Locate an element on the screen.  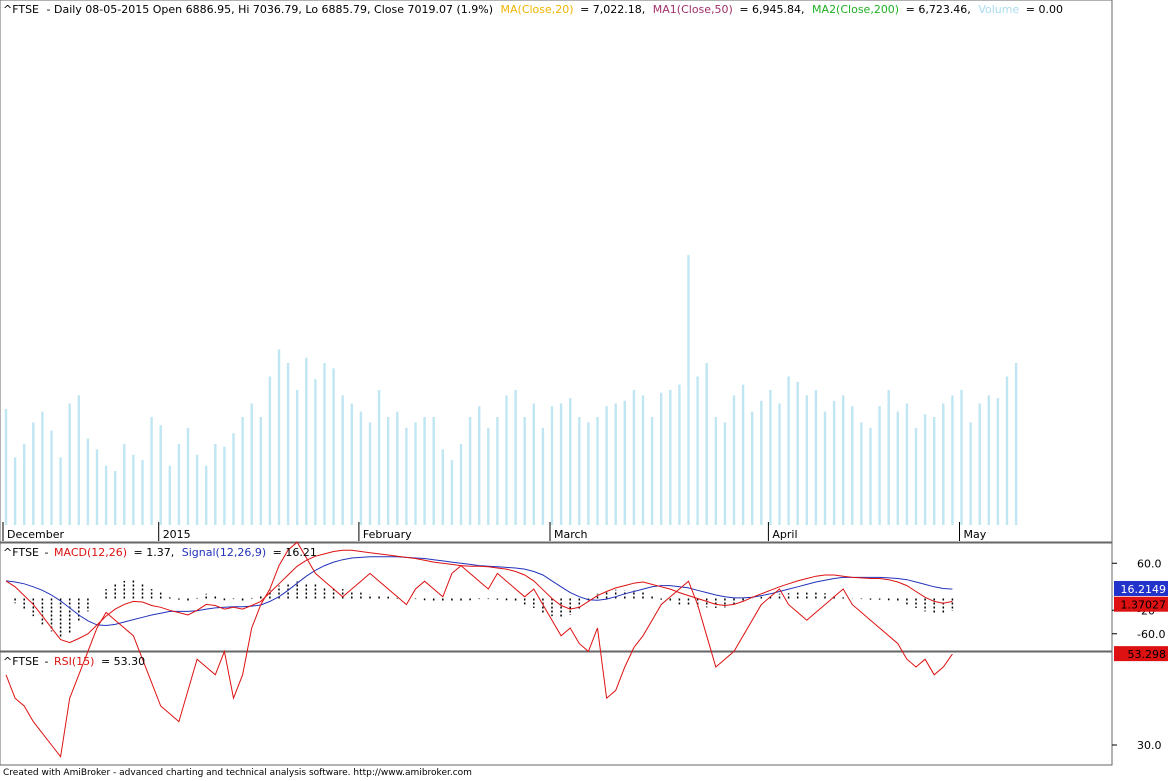
volume-value: = 0.00 is located at coordinates (1044, 9).